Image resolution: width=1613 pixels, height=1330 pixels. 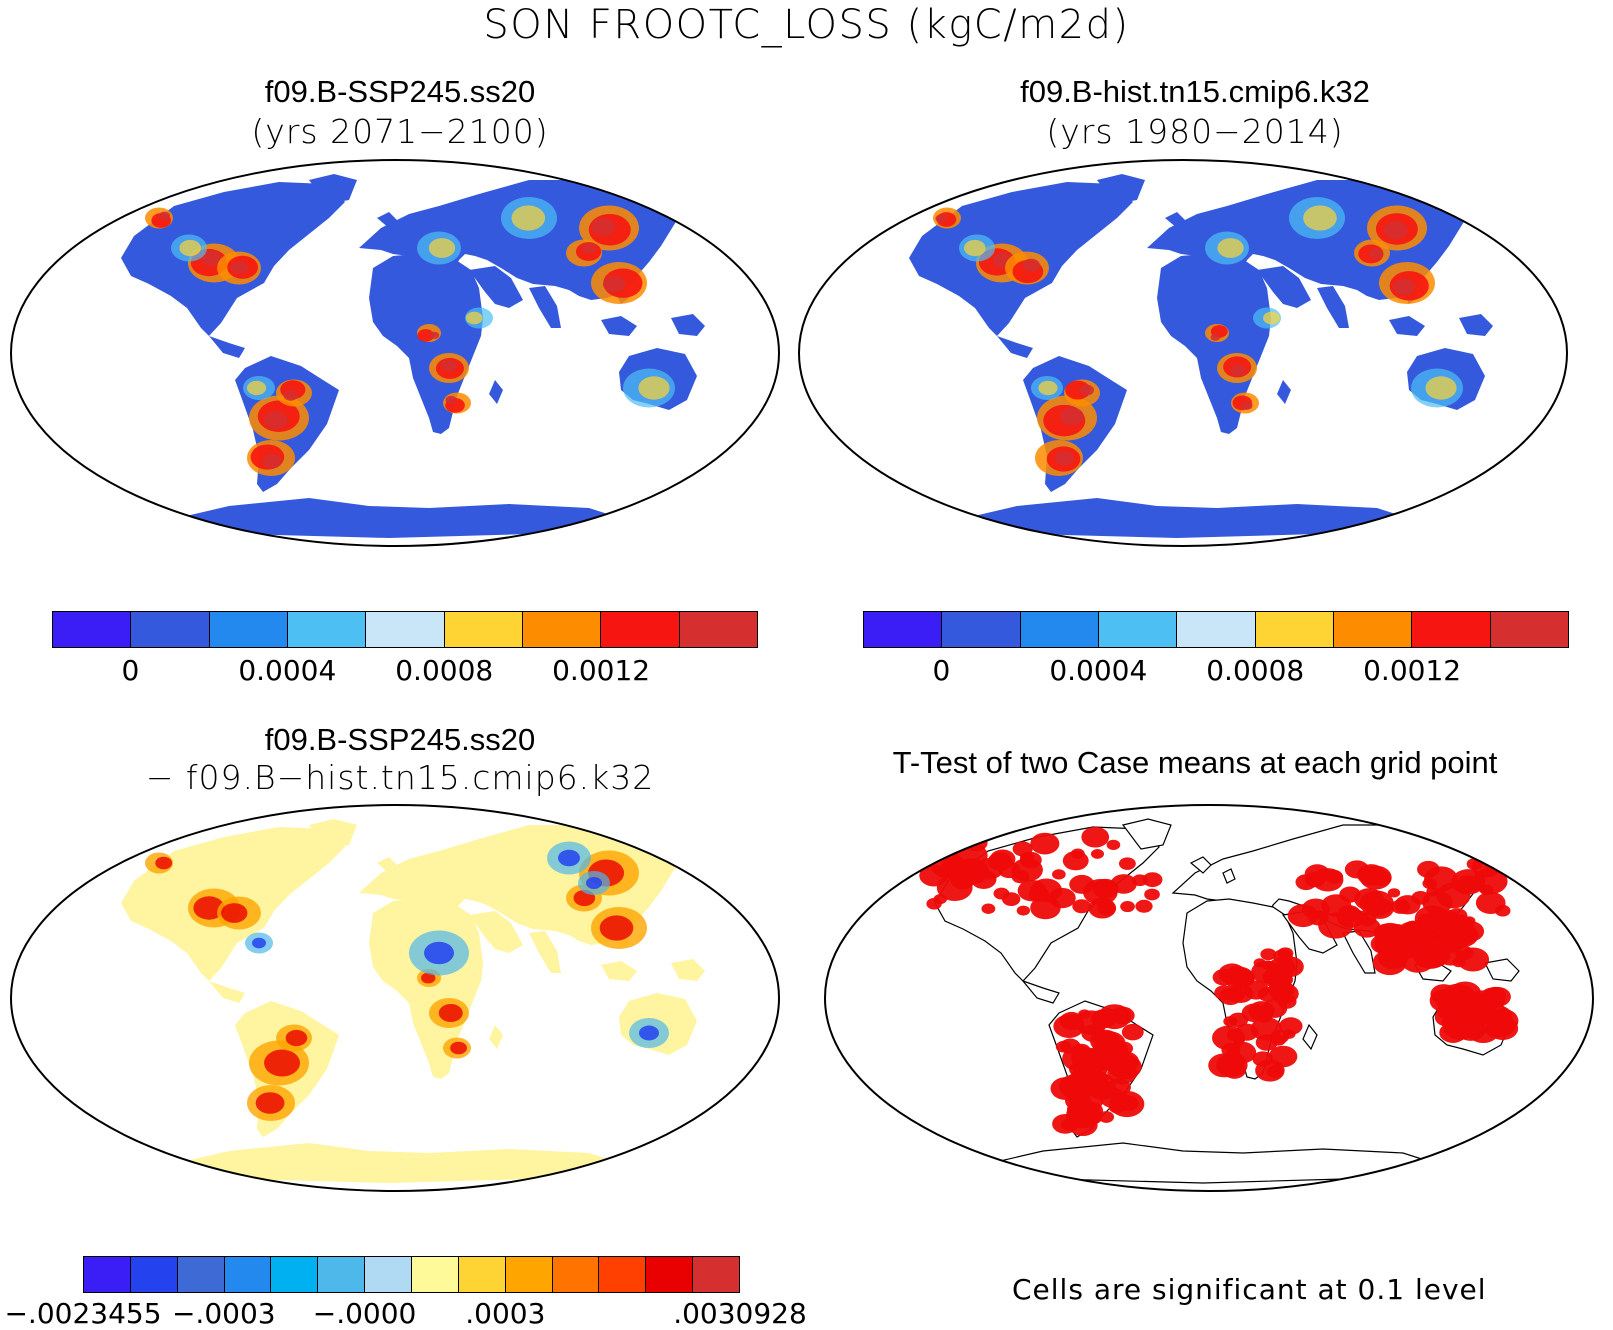 What do you see at coordinates (130, 670) in the screenshot?
I see `colorbar-tick-label: 0` at bounding box center [130, 670].